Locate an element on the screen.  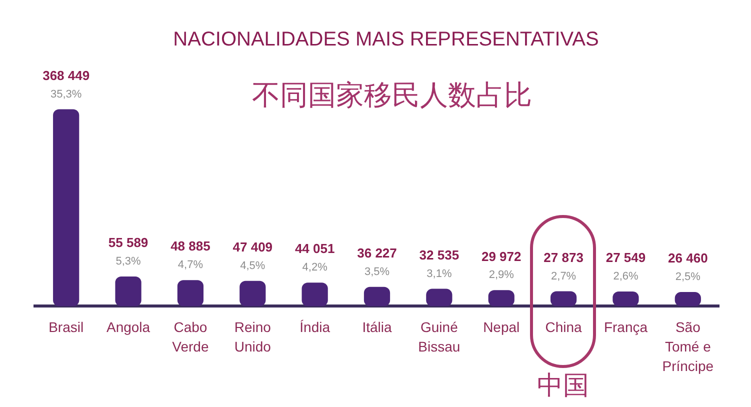
data-label: 55 589 is located at coordinates (128, 242).